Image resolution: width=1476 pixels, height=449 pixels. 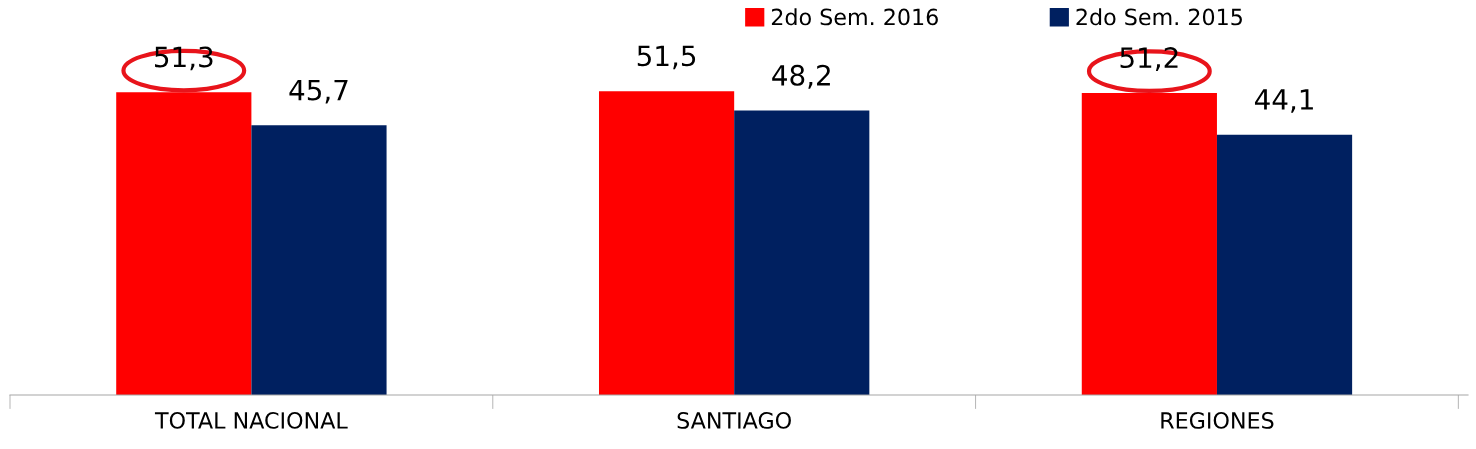 I want to click on x-tick-label: SANTIAGO, so click(x=734, y=420).